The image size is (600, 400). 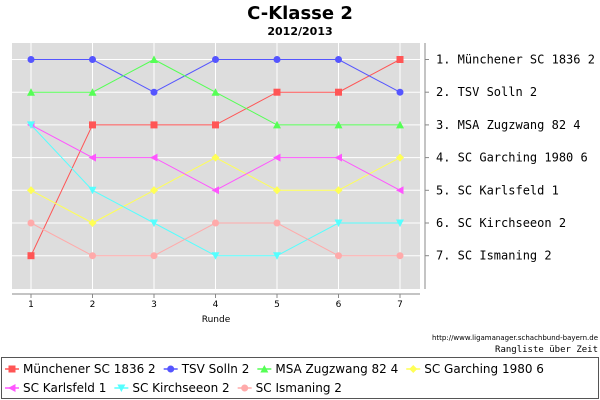 I want to click on x-axis-label: Runde, so click(x=216, y=320).